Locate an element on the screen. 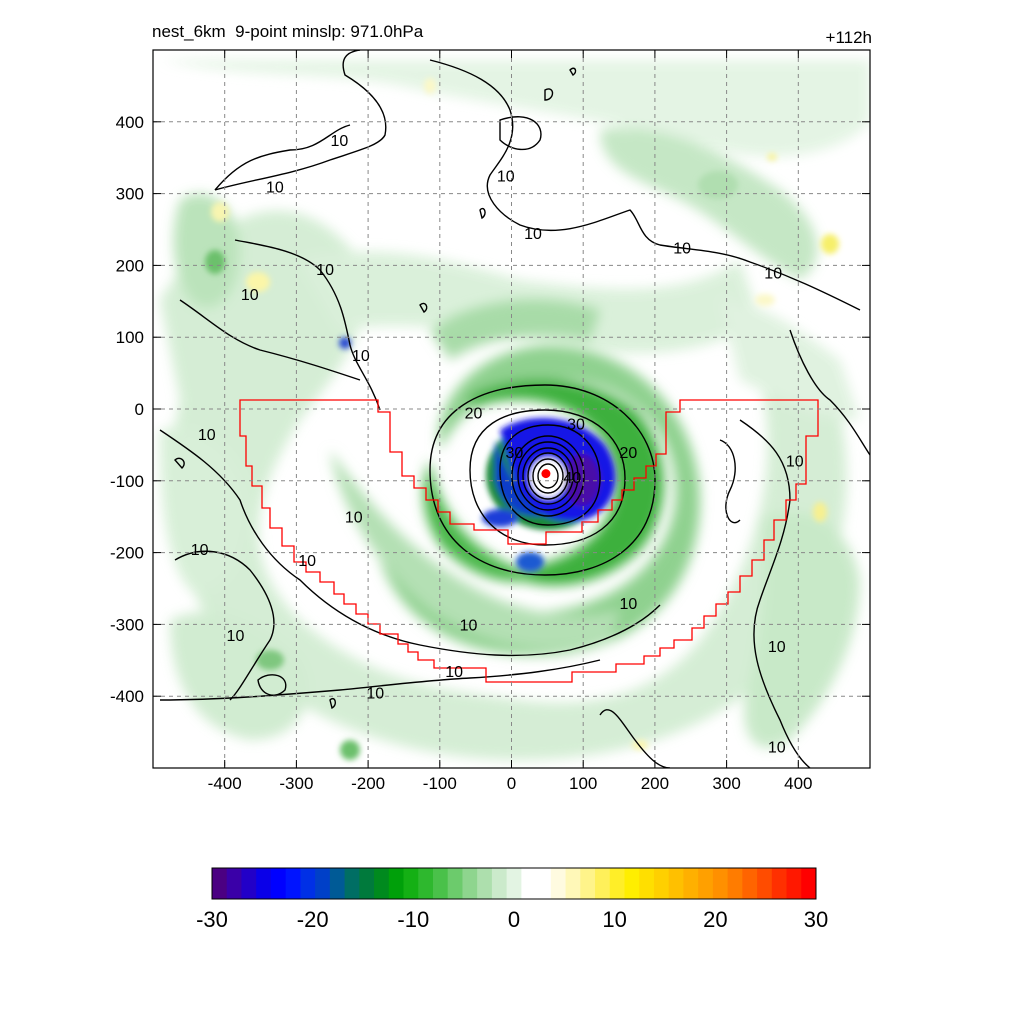  contour-label-text: 20 is located at coordinates (474, 414).